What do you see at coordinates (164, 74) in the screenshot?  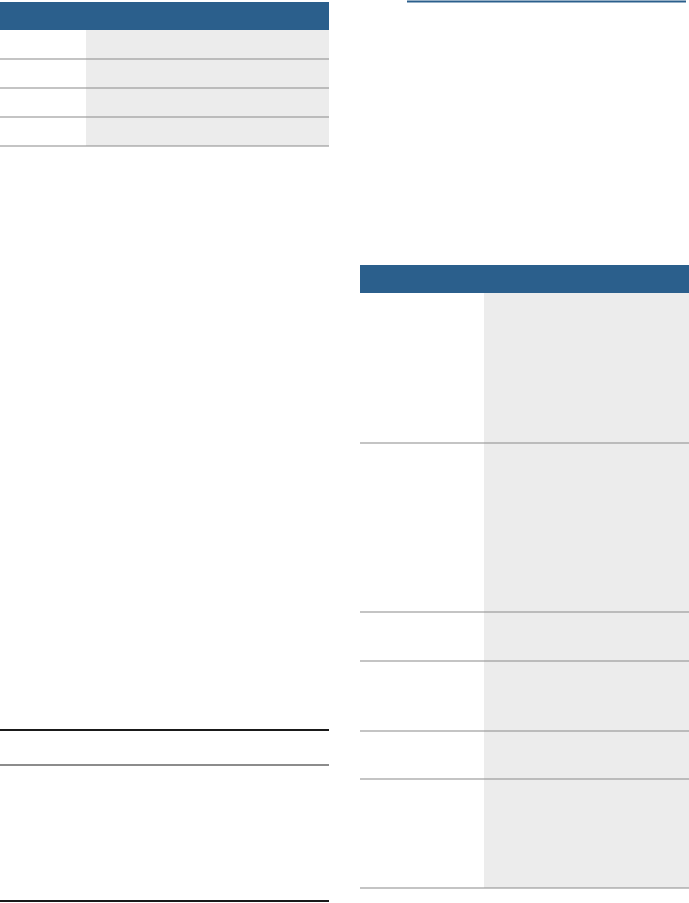 I see `left-table` at bounding box center [164, 74].